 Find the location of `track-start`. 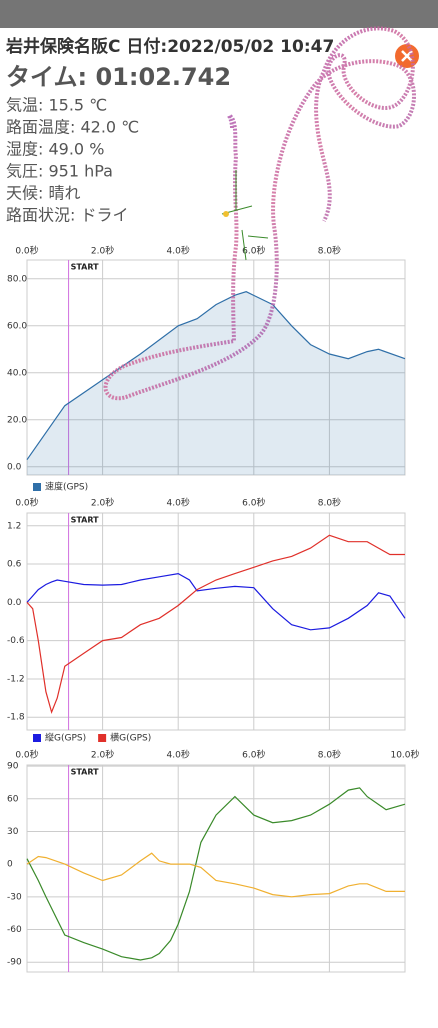

track-start is located at coordinates (226, 214).